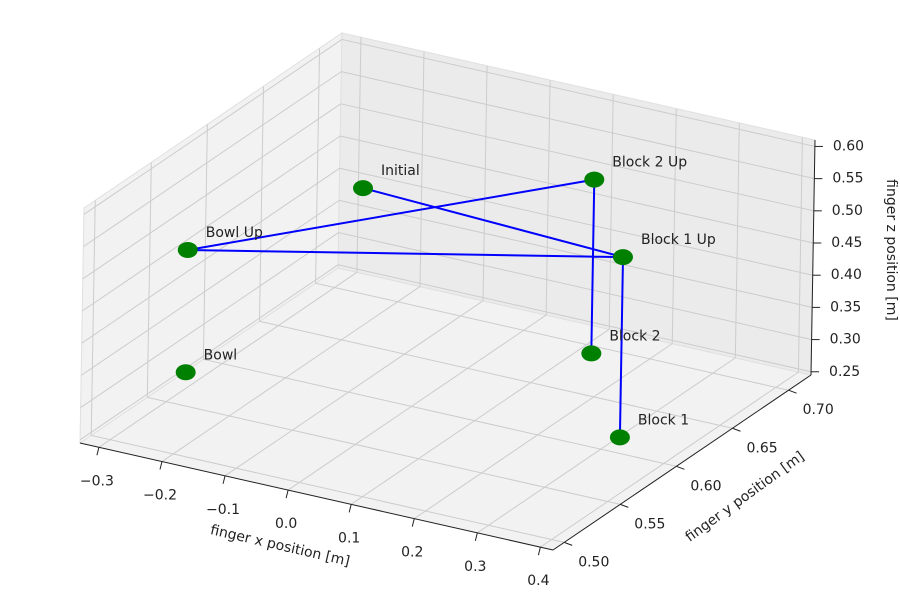 The image size is (900, 600). Describe the element at coordinates (846, 243) in the screenshot. I see `z-tick-label: 0.45` at that location.